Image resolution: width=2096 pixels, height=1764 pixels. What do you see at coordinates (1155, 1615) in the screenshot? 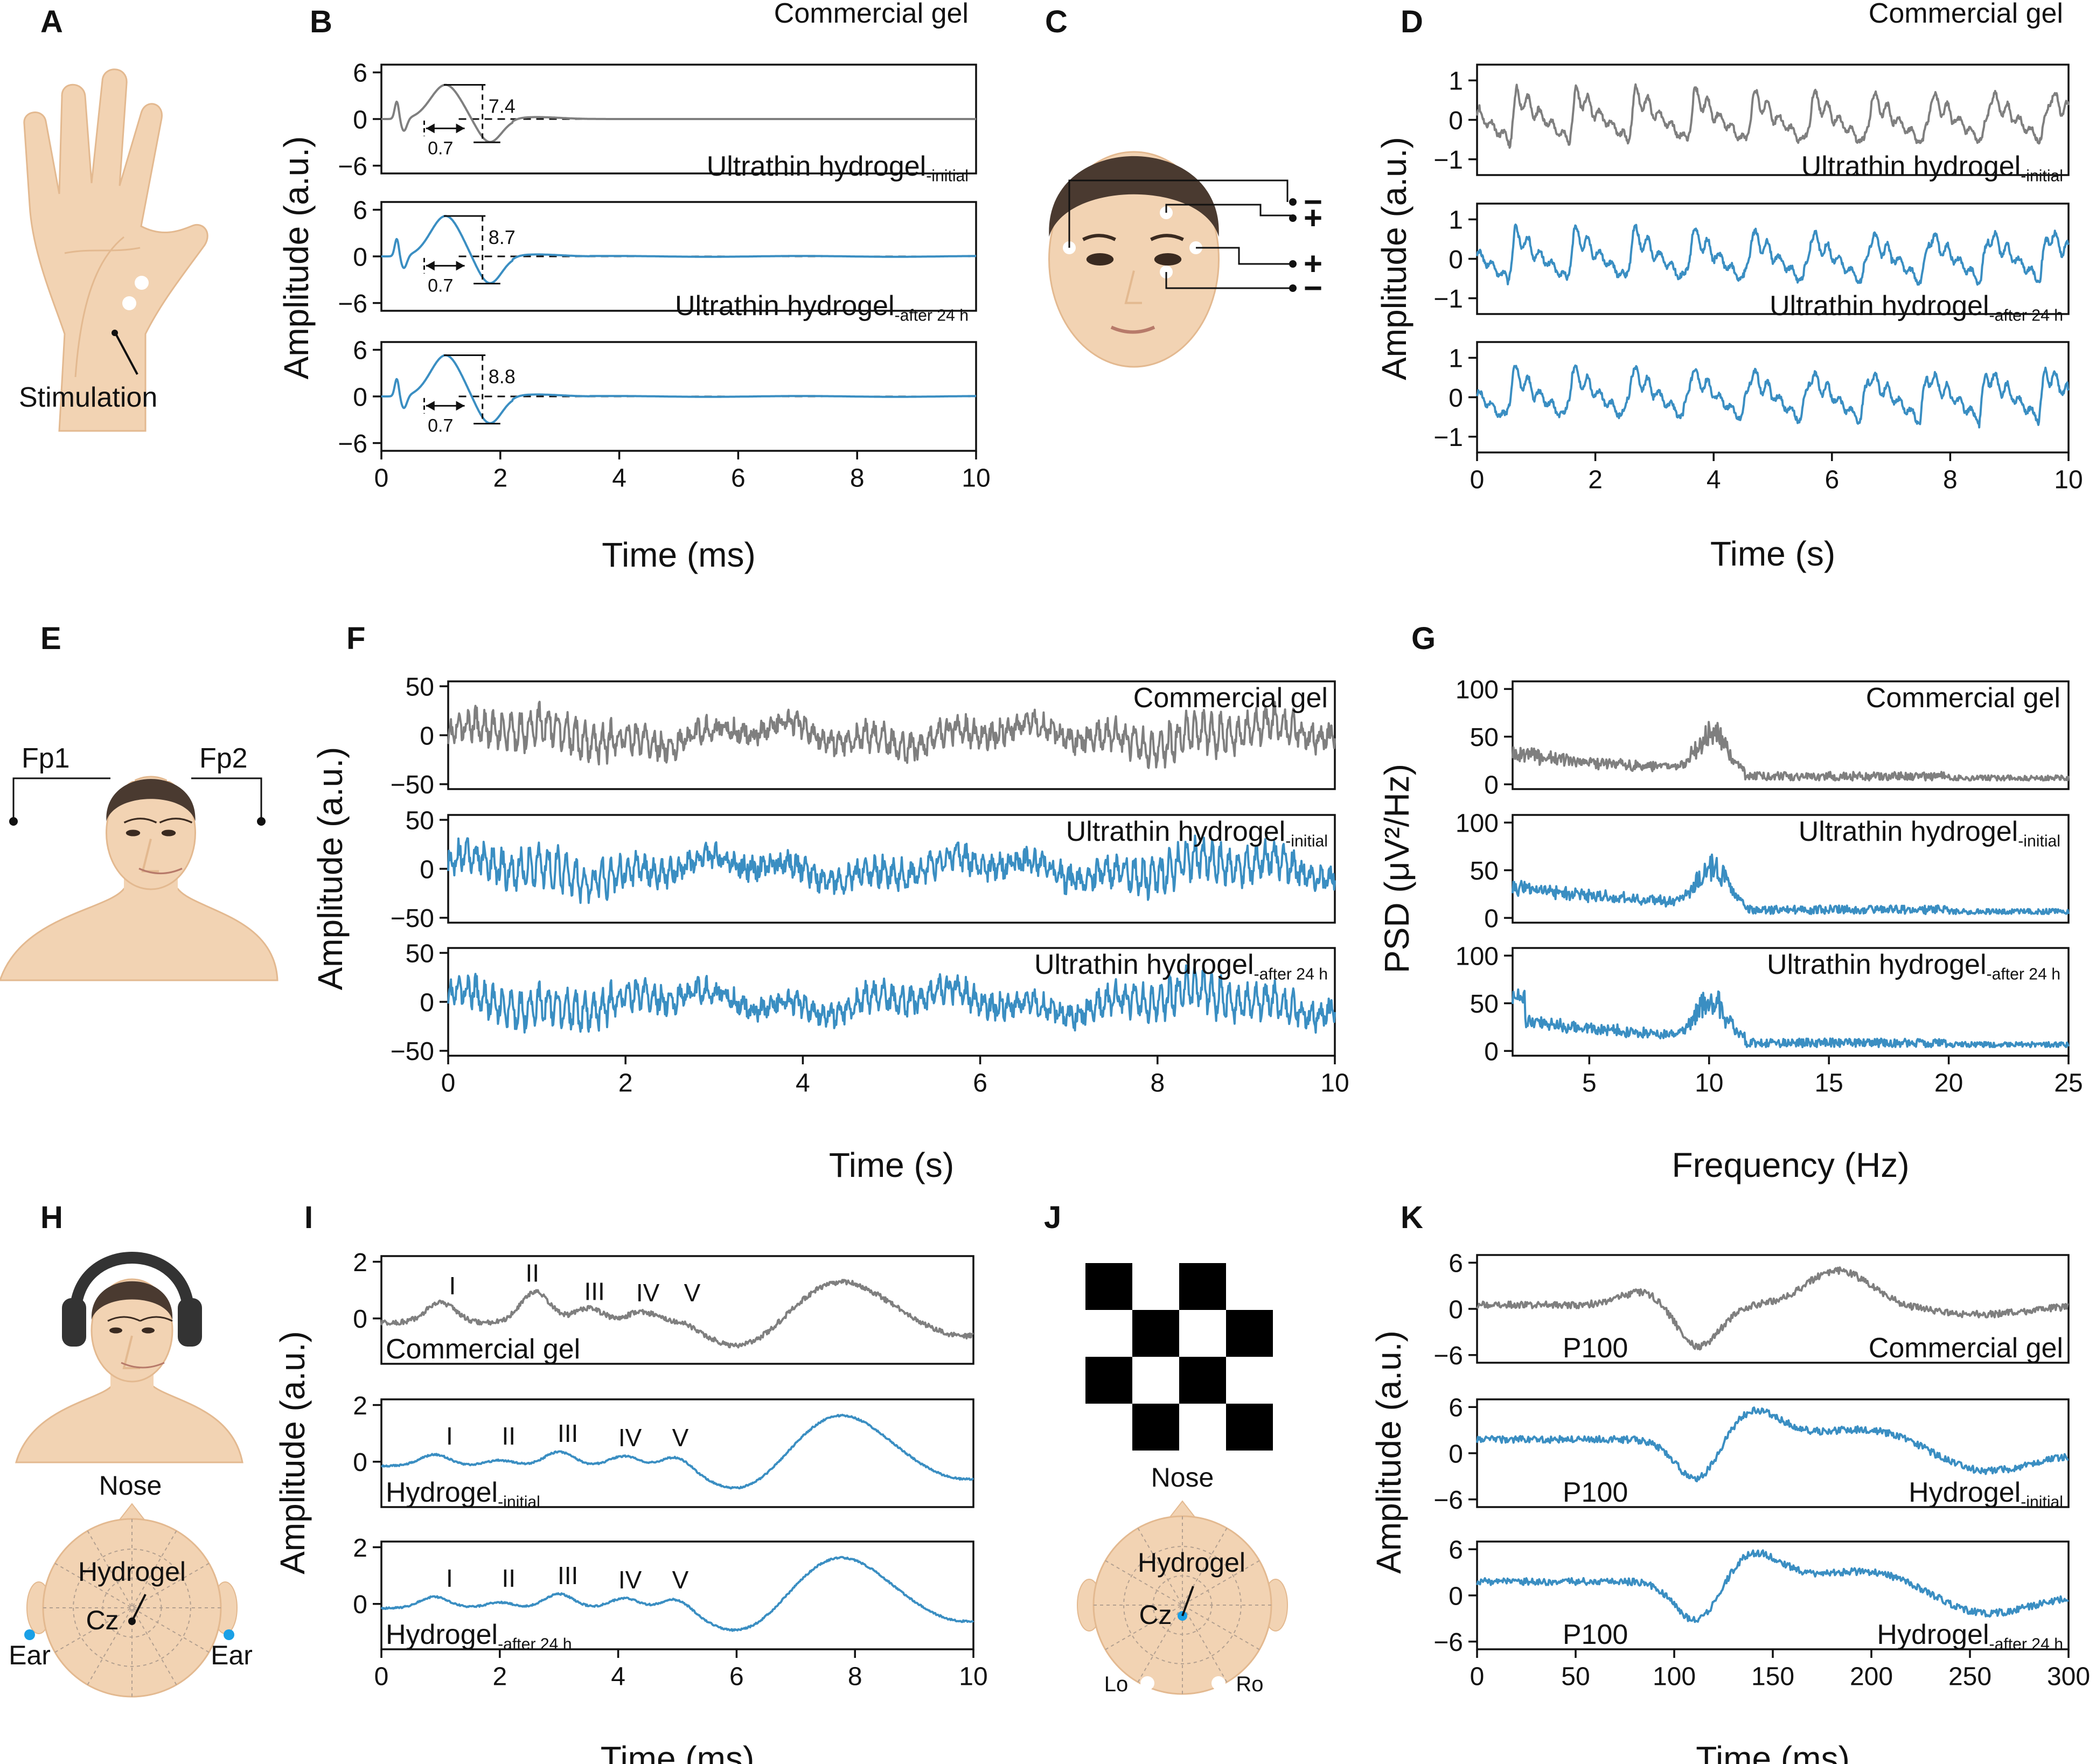
I see `cz-label: Cz` at bounding box center [1155, 1615].